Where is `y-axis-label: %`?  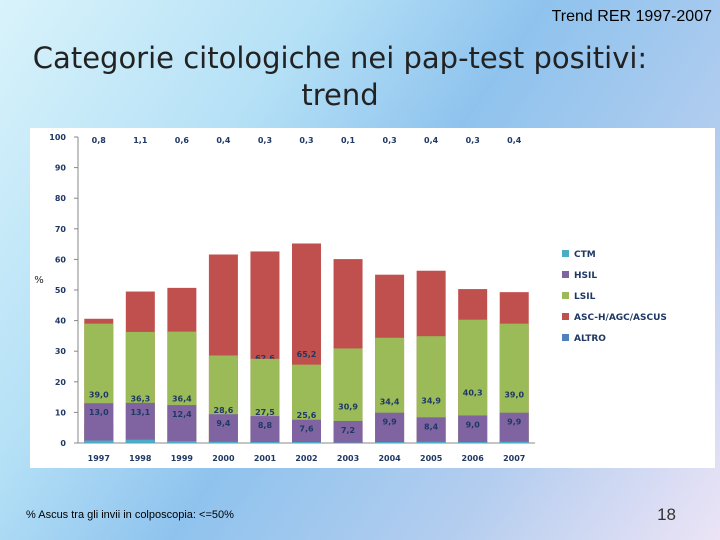 y-axis-label: % is located at coordinates (39, 280).